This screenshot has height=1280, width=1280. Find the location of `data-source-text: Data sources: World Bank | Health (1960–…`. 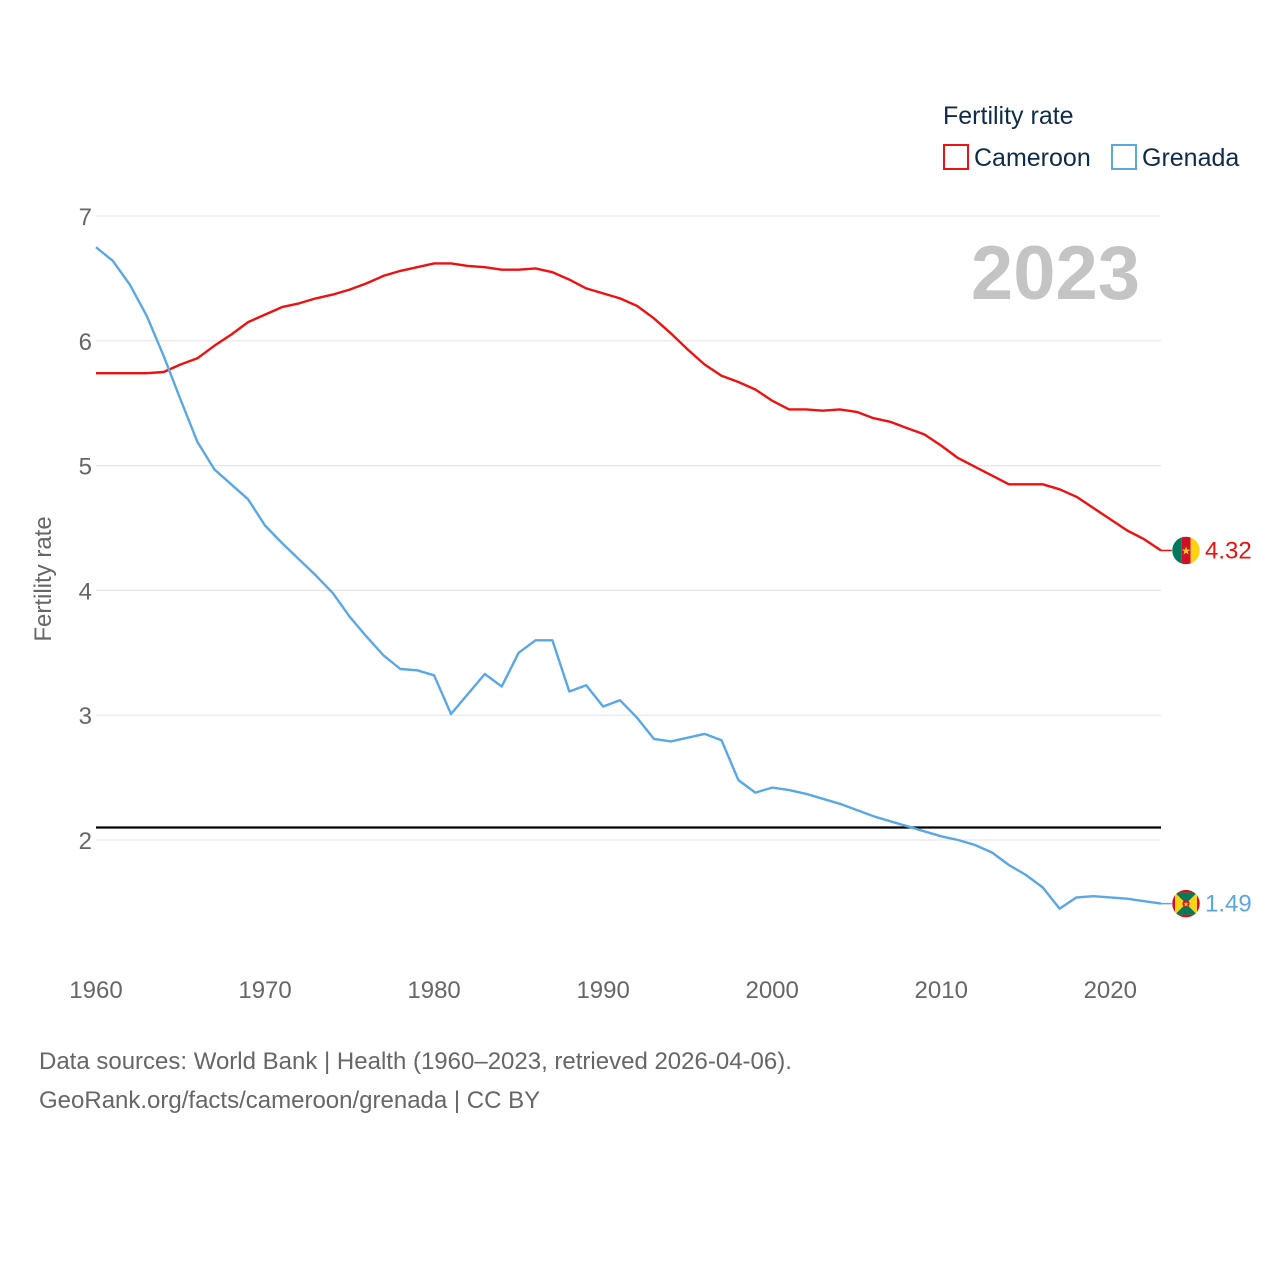

data-source-text: Data sources: World Bank | Health (1960–… is located at coordinates (415, 1061).